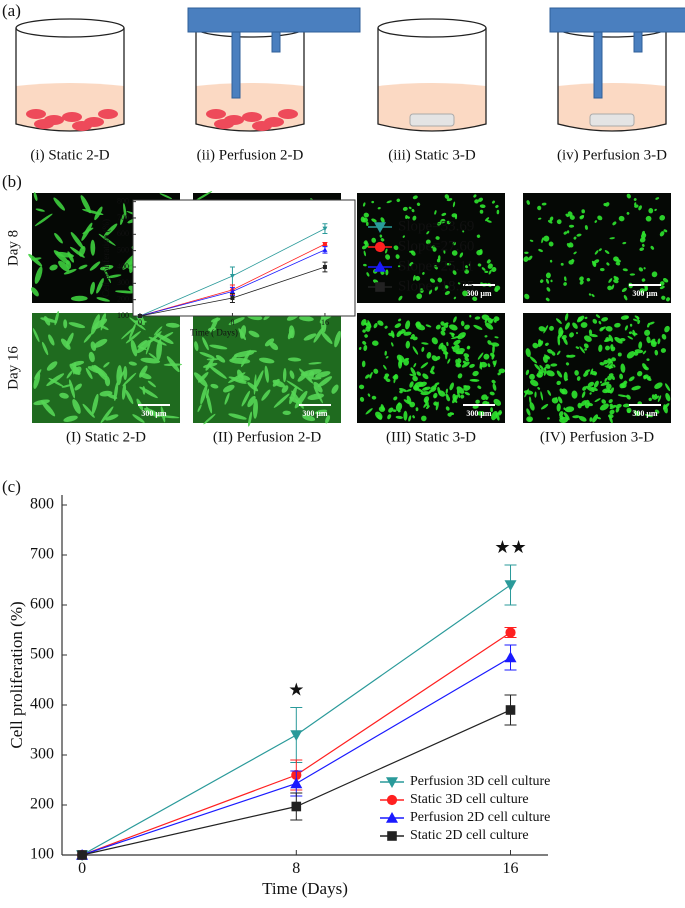 Image resolution: width=685 pixels, height=908 pixels. I want to click on caption: (III) Static 3-D, so click(431, 437).